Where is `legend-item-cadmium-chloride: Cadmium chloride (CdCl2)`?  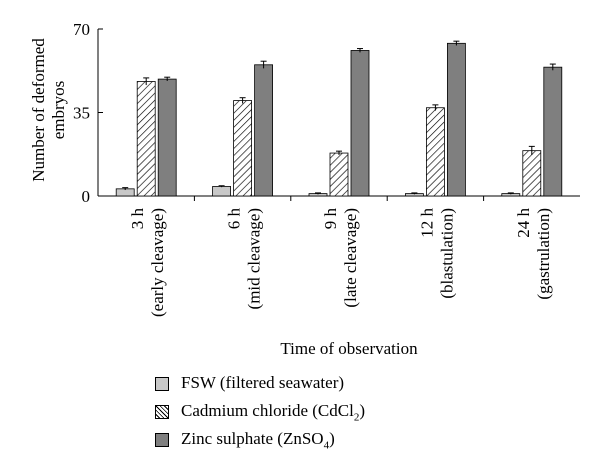 legend-item-cadmium-chloride: Cadmium chloride (CdCl2) is located at coordinates (260, 412).